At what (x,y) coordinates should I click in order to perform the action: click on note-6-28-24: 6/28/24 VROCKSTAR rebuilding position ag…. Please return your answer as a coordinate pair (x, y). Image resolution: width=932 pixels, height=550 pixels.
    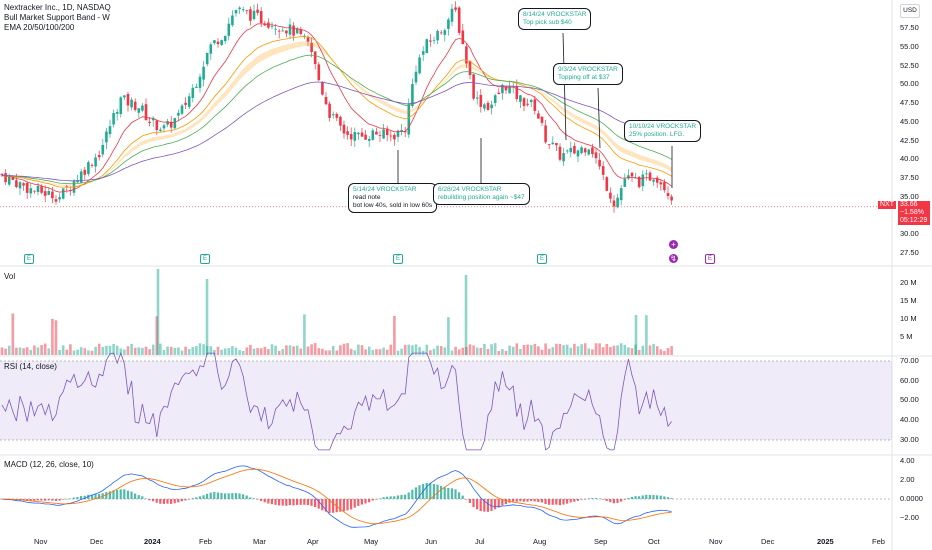
    Looking at the image, I should click on (481, 194).